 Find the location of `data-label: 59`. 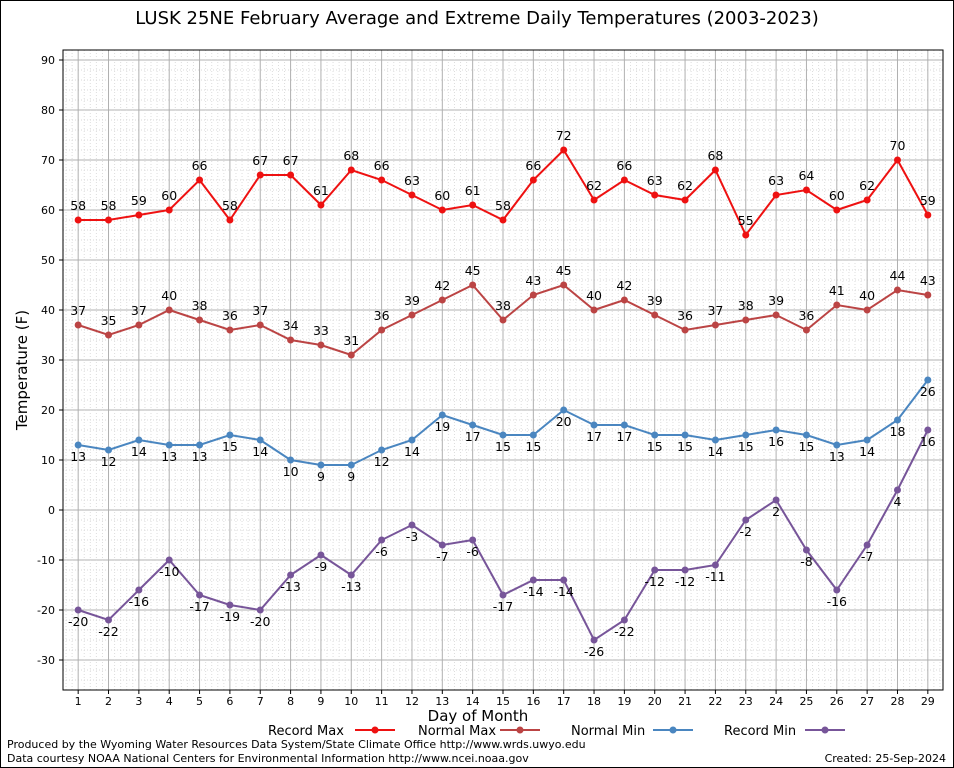

data-label: 59 is located at coordinates (928, 200).